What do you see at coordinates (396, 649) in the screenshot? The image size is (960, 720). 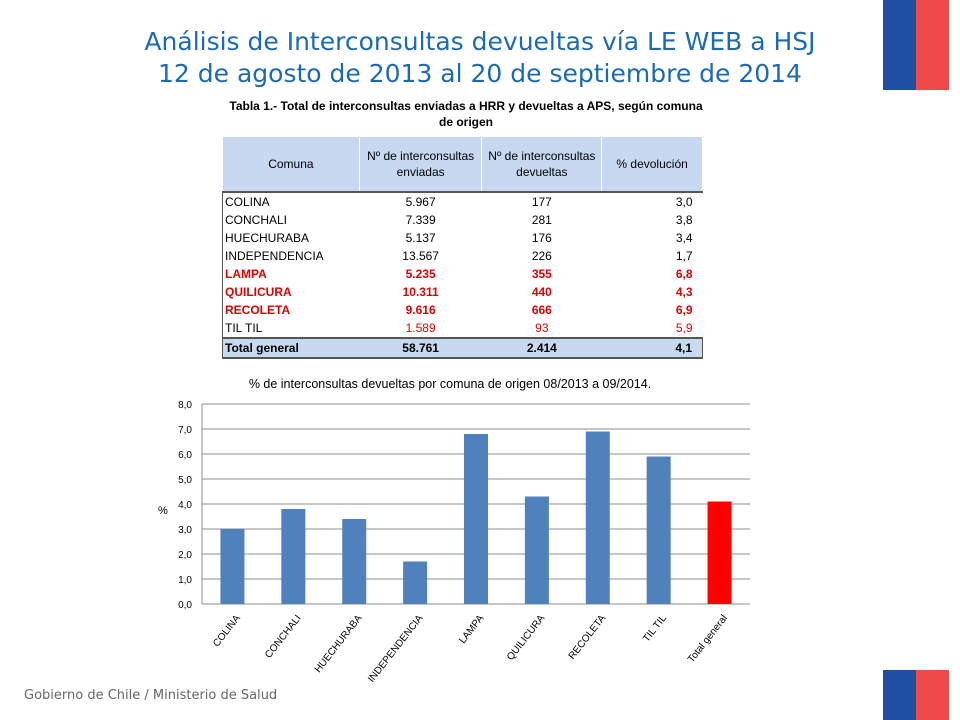 I see `x-tick-label: INDEPENDENCIA` at bounding box center [396, 649].